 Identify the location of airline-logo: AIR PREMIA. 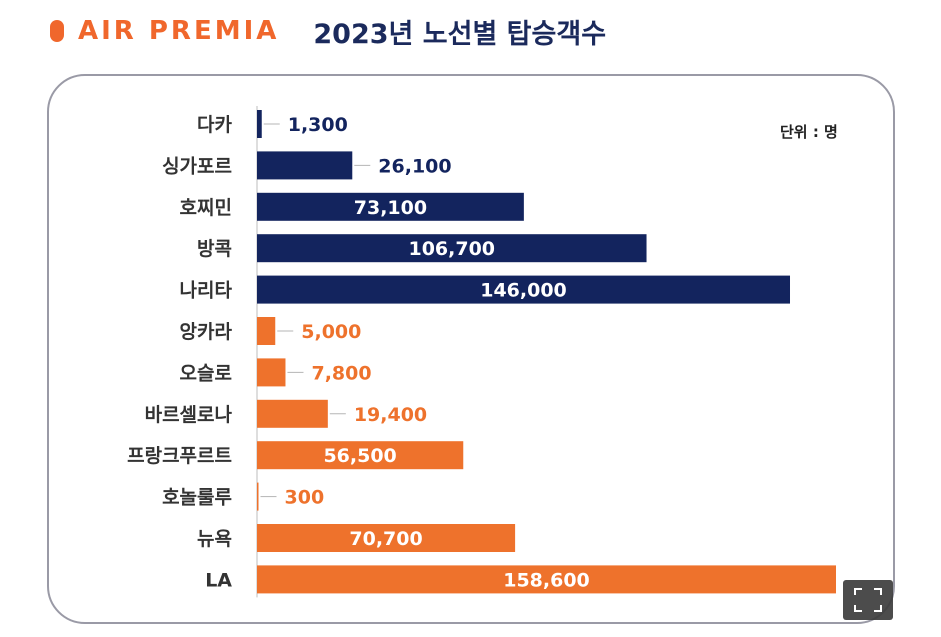
(179, 31).